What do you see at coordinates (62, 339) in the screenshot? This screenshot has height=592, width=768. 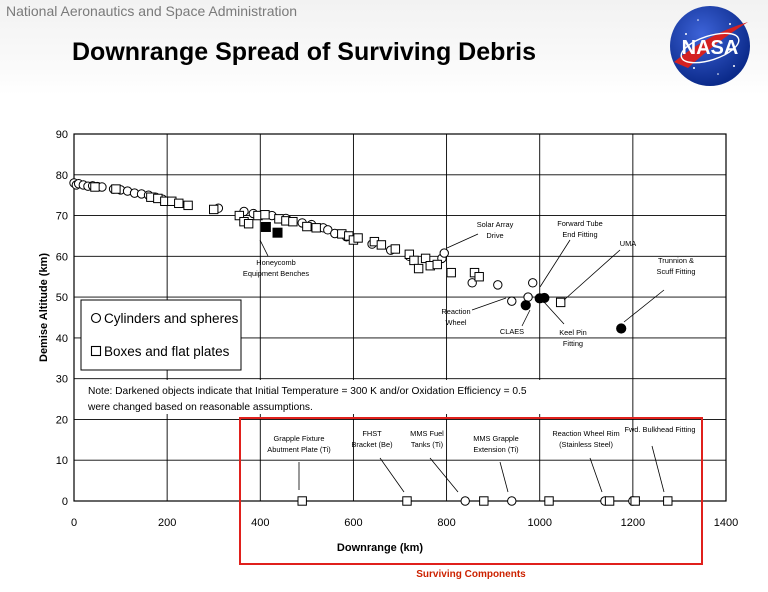 I see `y-tick-label: 40` at bounding box center [62, 339].